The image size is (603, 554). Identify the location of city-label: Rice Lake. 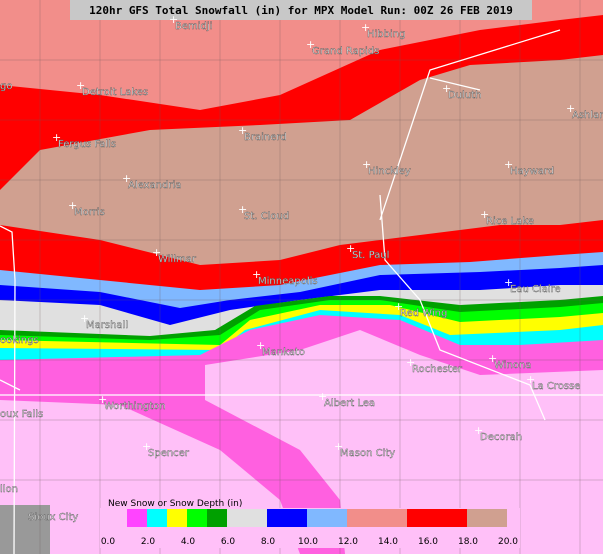
(510, 221).